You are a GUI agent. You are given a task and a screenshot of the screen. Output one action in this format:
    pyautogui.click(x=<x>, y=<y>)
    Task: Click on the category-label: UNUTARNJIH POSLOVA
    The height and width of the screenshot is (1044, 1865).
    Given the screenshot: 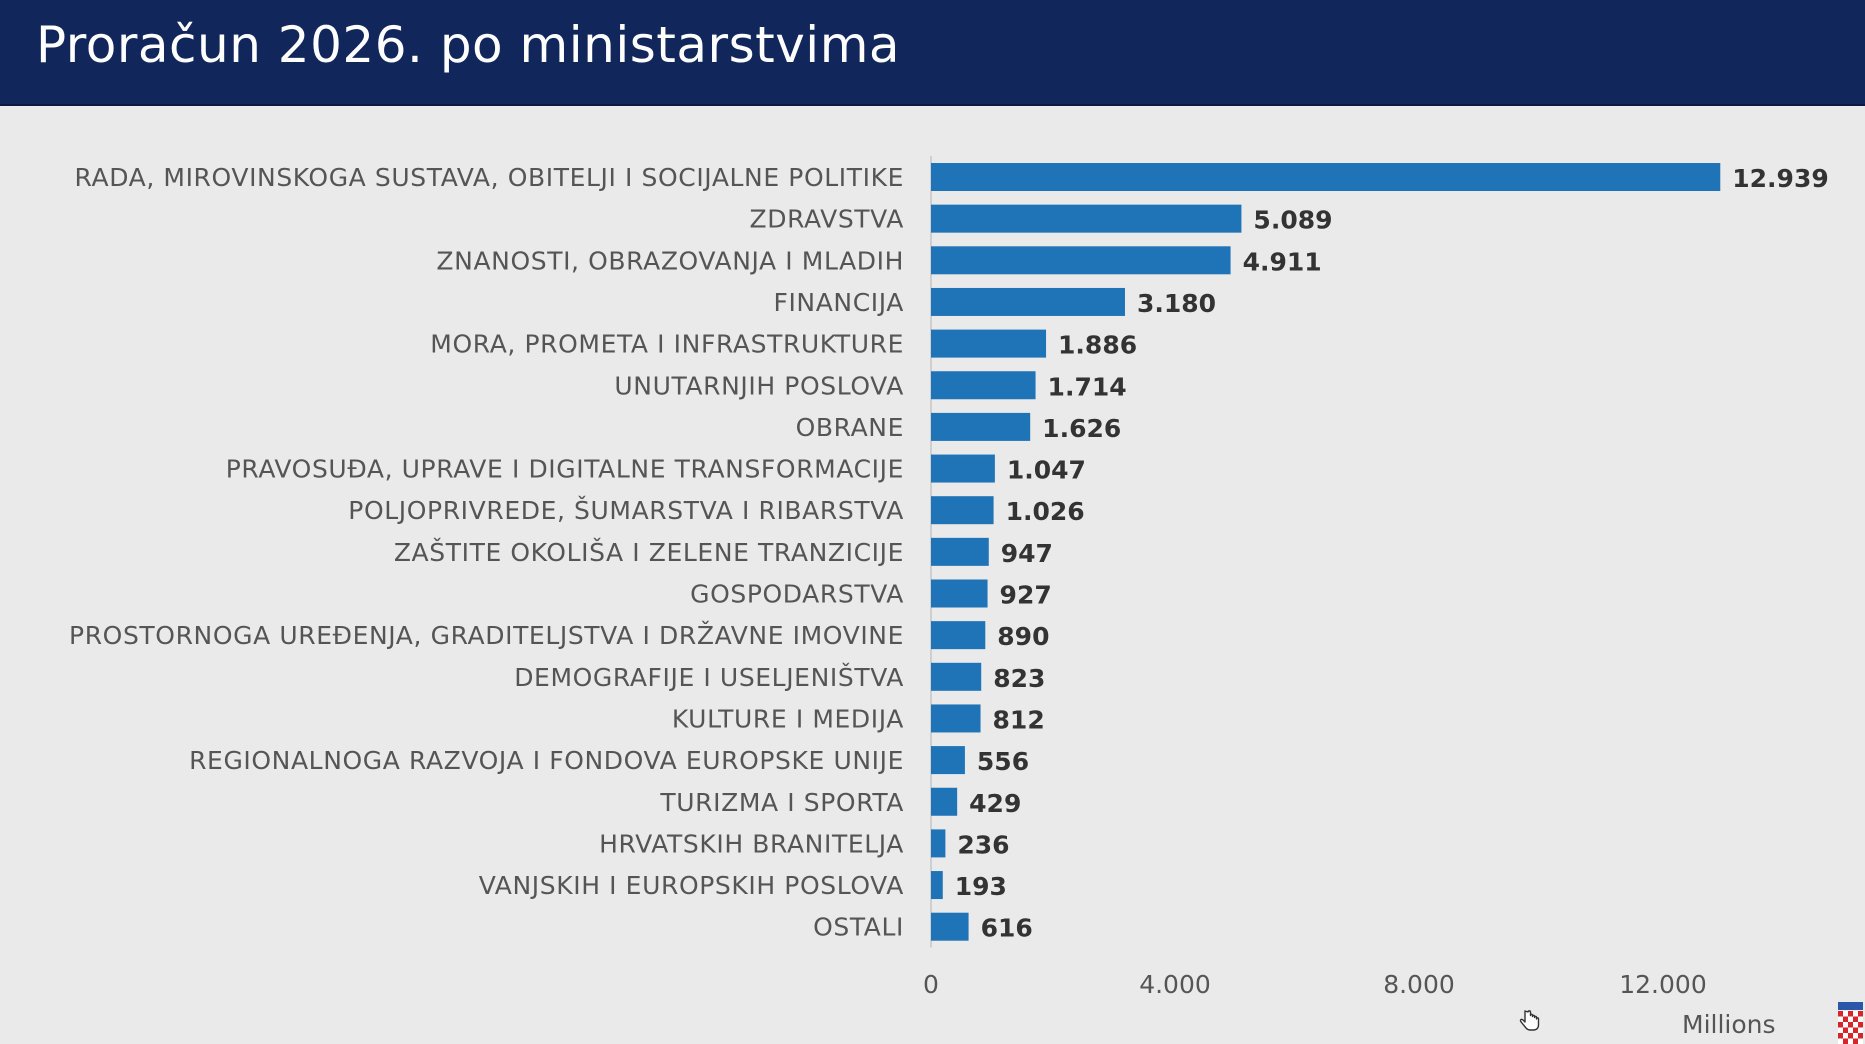 What is the action you would take?
    pyautogui.click(x=759, y=385)
    